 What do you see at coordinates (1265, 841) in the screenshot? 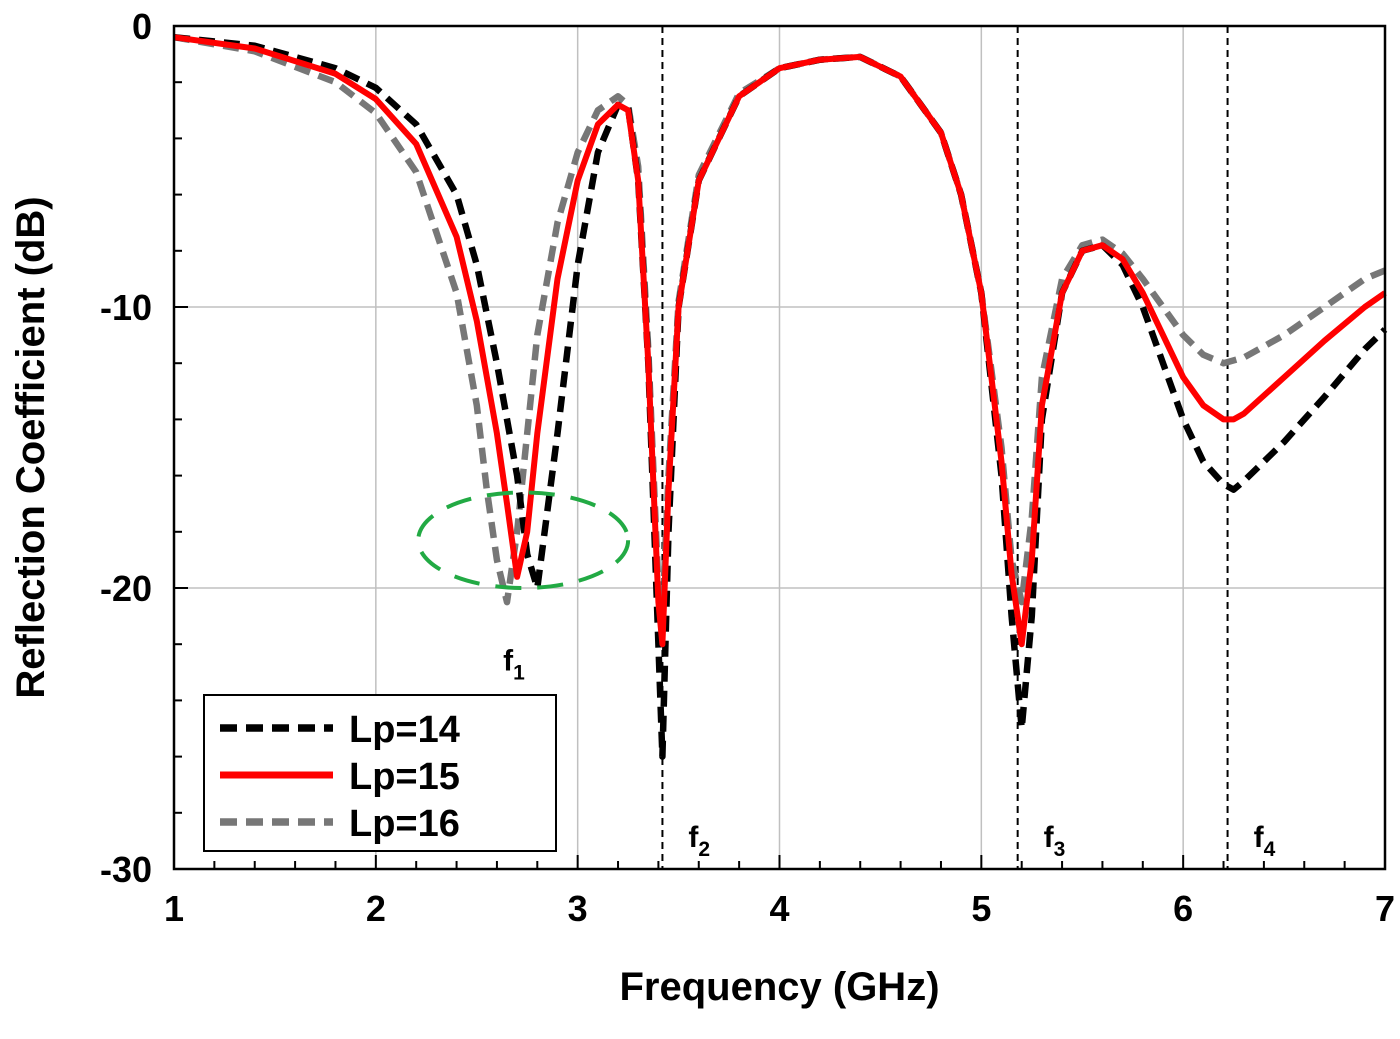
I see `marker-label-f4: f4` at bounding box center [1265, 841].